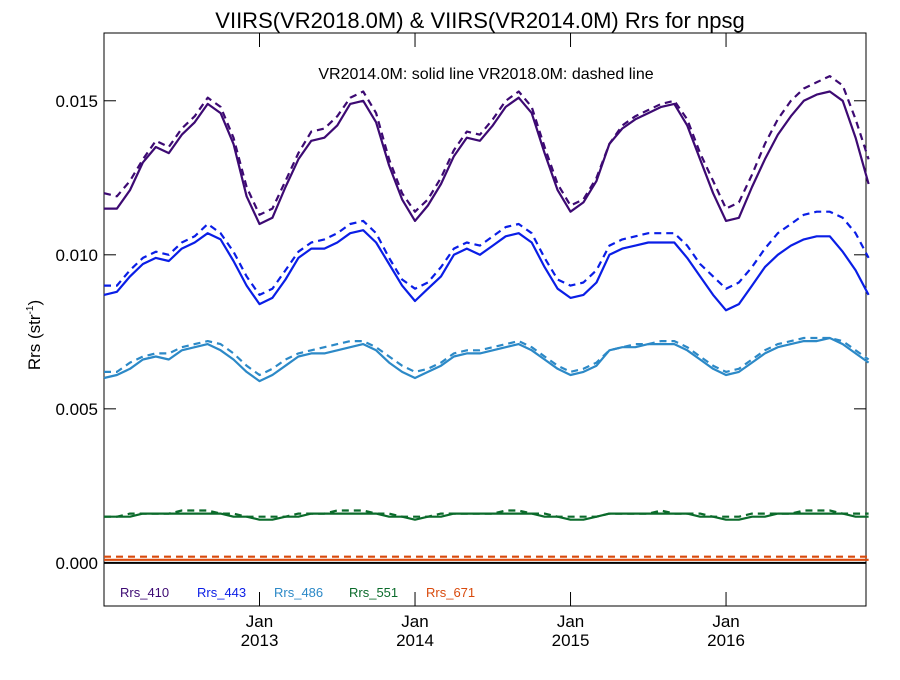 The height and width of the screenshot is (680, 900). What do you see at coordinates (30, 309) in the screenshot?
I see `y-axis-label-sup: -1` at bounding box center [30, 309].